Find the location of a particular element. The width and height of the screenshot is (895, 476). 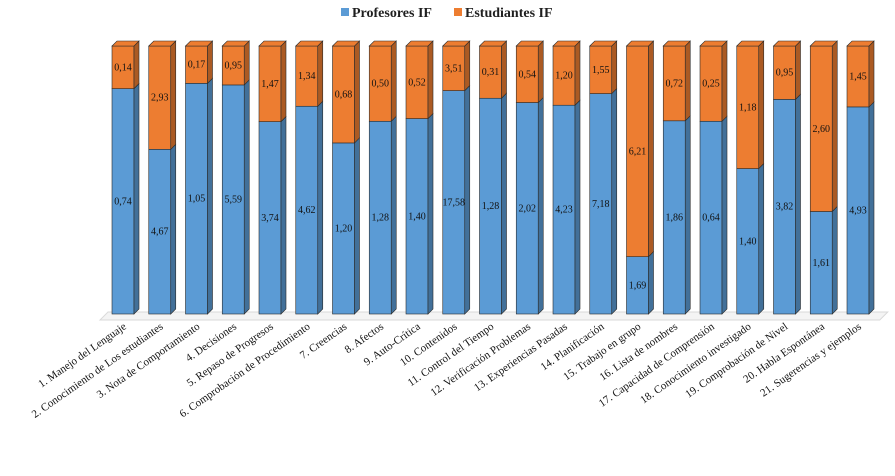

data-label-profesores: 5,59 is located at coordinates (234, 199).